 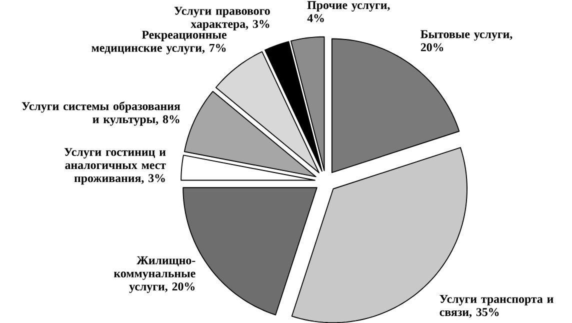 What do you see at coordinates (159, 42) in the screenshot?
I see `slice-label: Рекреационные медицинские услуги, 7%` at bounding box center [159, 42].